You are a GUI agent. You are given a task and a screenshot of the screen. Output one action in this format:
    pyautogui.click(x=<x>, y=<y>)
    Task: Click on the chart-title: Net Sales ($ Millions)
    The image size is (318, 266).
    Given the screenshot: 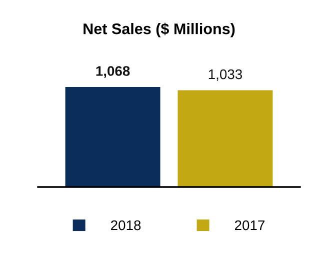 What is the action you would take?
    pyautogui.click(x=159, y=30)
    